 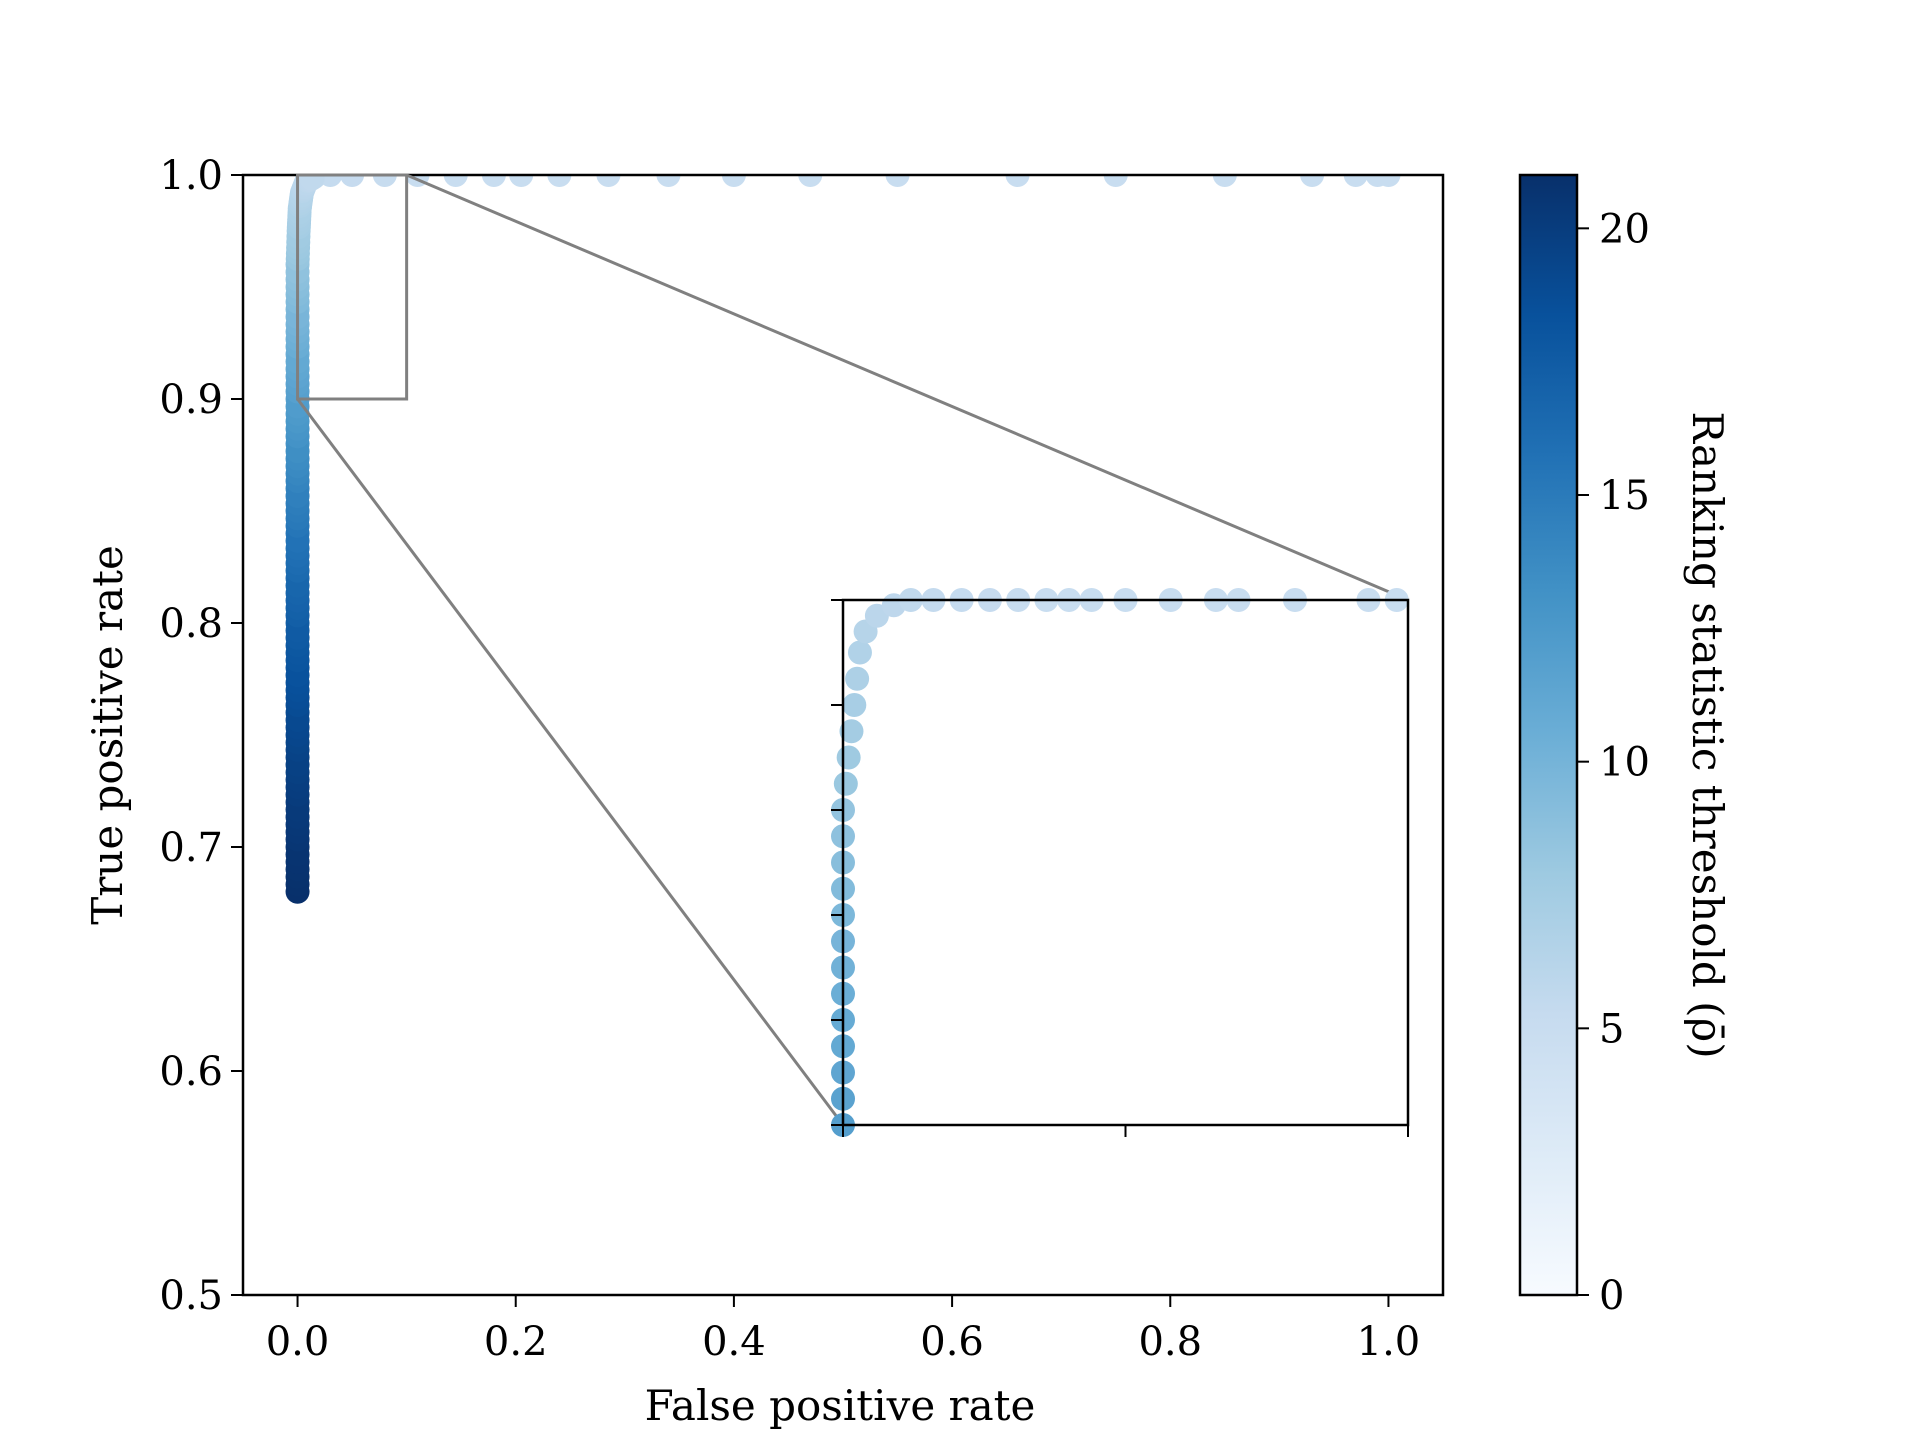 I want to click on x-axis-label: False positive rate, so click(x=840, y=1405).